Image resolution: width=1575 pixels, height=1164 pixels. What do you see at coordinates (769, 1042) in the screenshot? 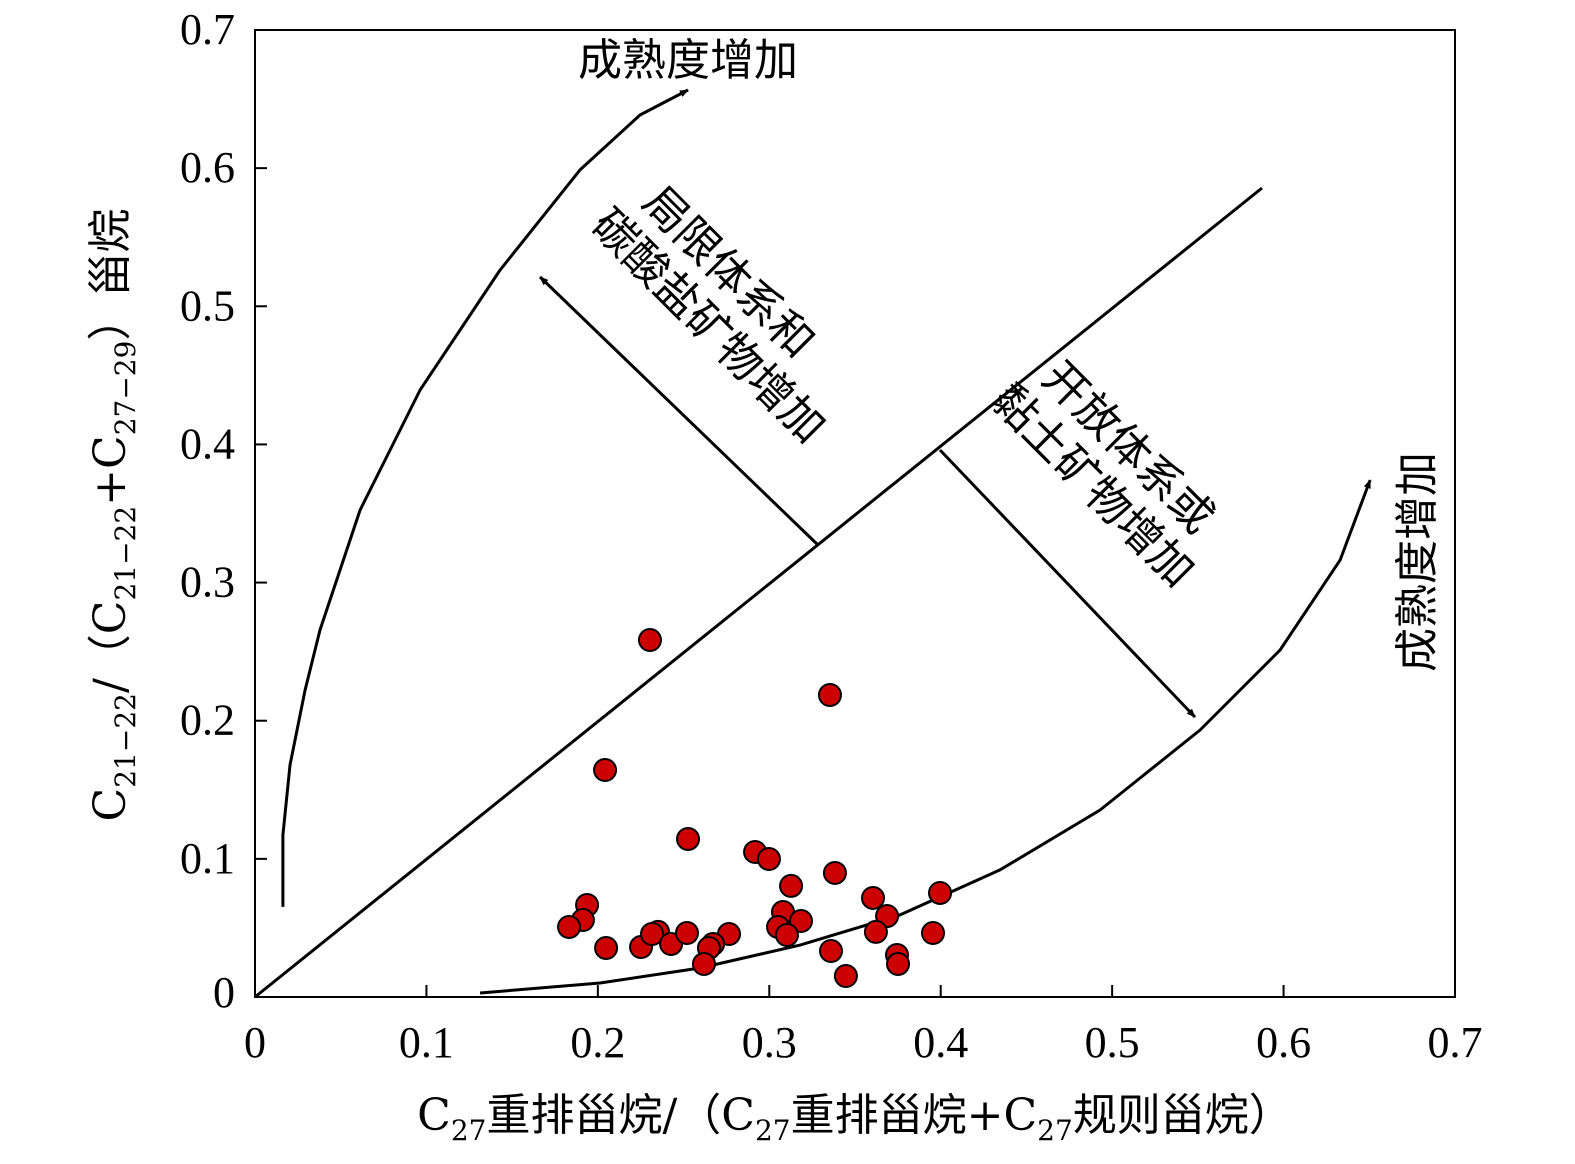
I see `x-tick-label: 0.3` at bounding box center [769, 1042].